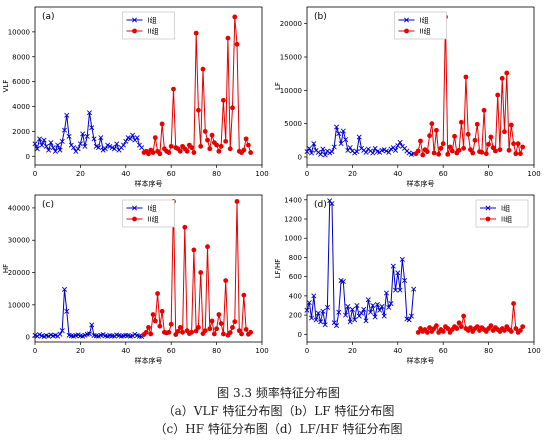  Describe the element at coordinates (295, 277) in the screenshot. I see `y-tick-label: 600` at that location.